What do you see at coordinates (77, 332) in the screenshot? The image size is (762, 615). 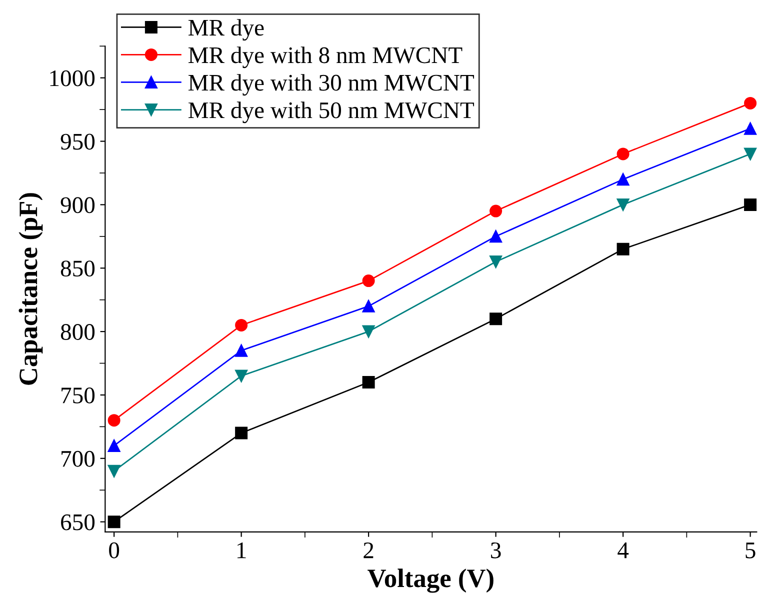 I see `y-tick-label: 800` at bounding box center [77, 332].